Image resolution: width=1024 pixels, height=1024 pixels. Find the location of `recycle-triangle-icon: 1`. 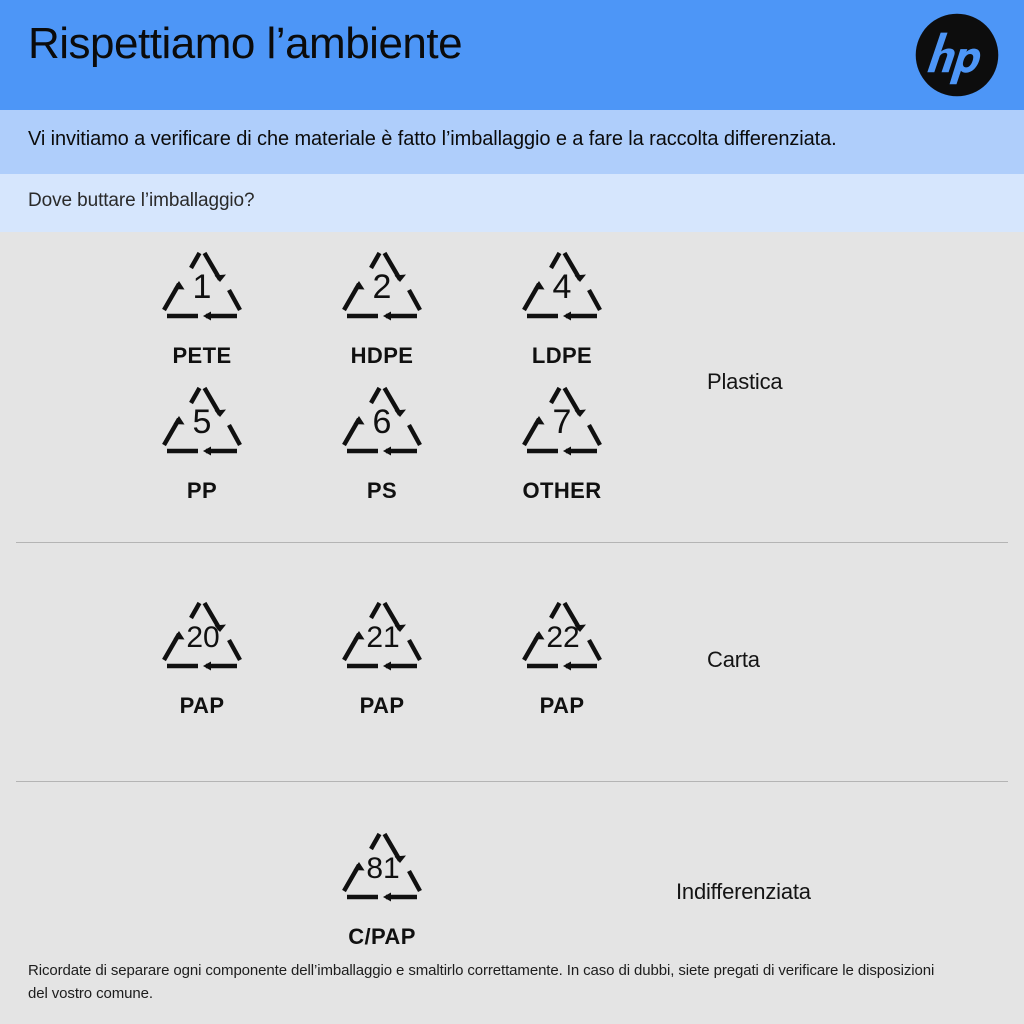

recycle-triangle-icon: 1 is located at coordinates (202, 286).